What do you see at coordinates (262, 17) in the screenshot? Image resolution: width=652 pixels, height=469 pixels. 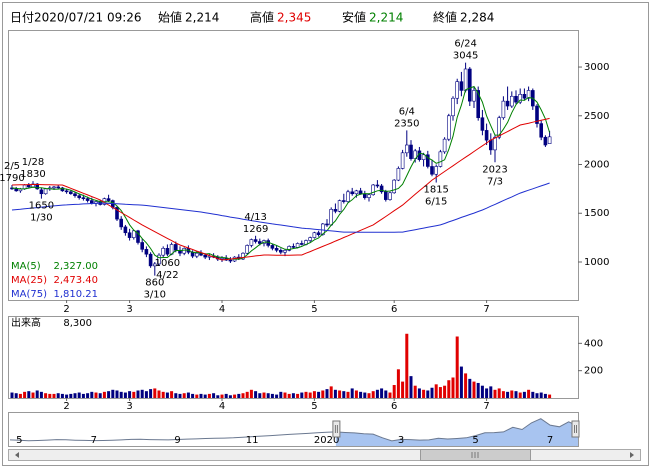 I see `header-field-label: 高値` at bounding box center [262, 17].